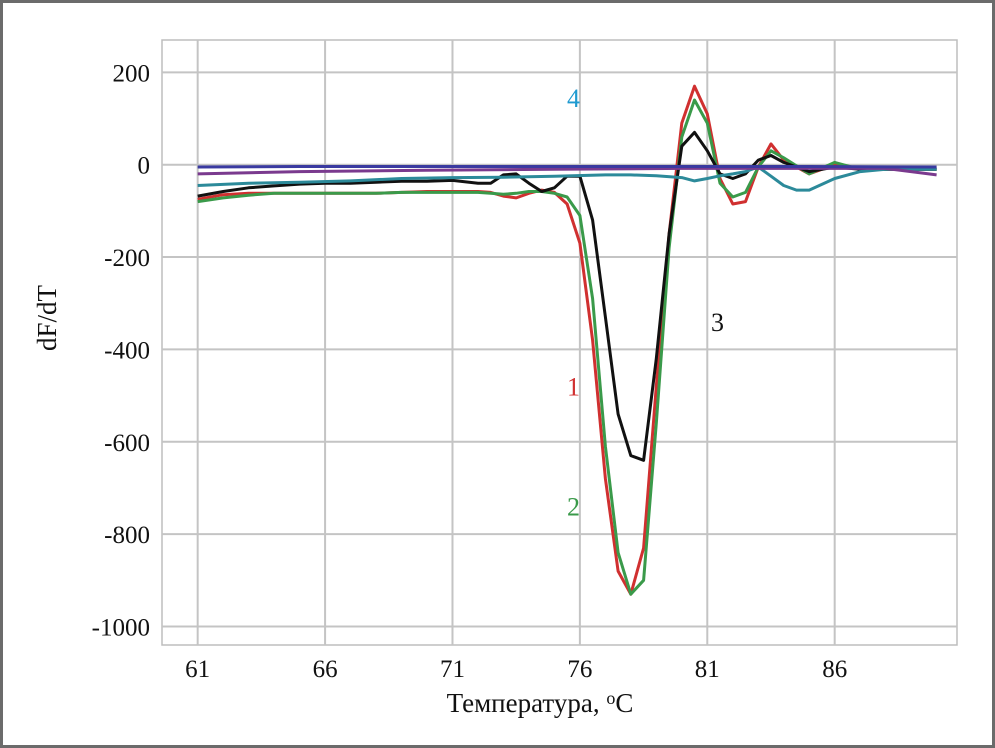 This screenshot has height=748, width=995. What do you see at coordinates (127, 350) in the screenshot?
I see `y-tick-label: -400` at bounding box center [127, 350].